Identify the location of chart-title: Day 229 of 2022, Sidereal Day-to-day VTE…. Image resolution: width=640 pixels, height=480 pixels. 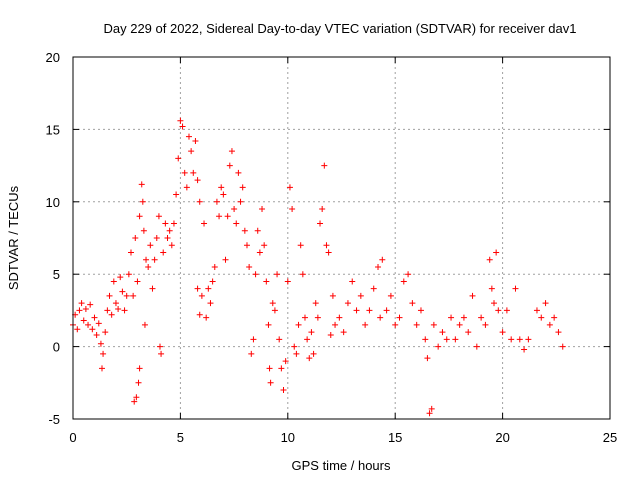
(339, 28).